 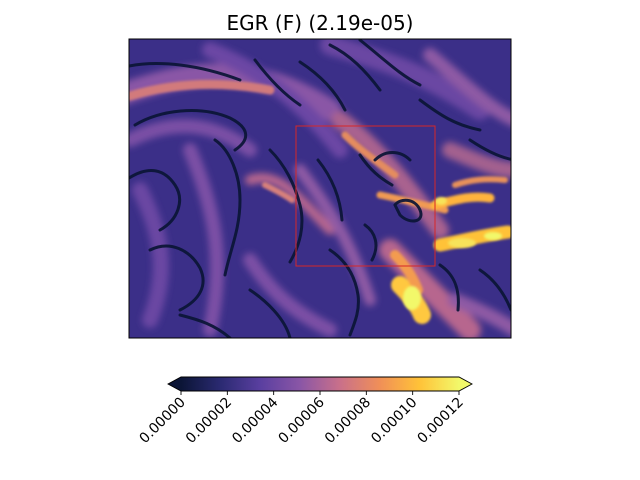 What do you see at coordinates (320, 23) in the screenshot?
I see `chart-title: EGR (F) (2.19e-05)` at bounding box center [320, 23].